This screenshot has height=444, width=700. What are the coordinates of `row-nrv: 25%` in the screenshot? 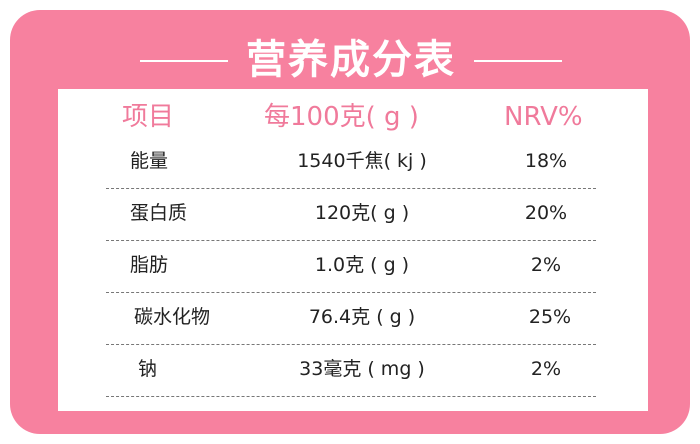 It's located at (550, 317).